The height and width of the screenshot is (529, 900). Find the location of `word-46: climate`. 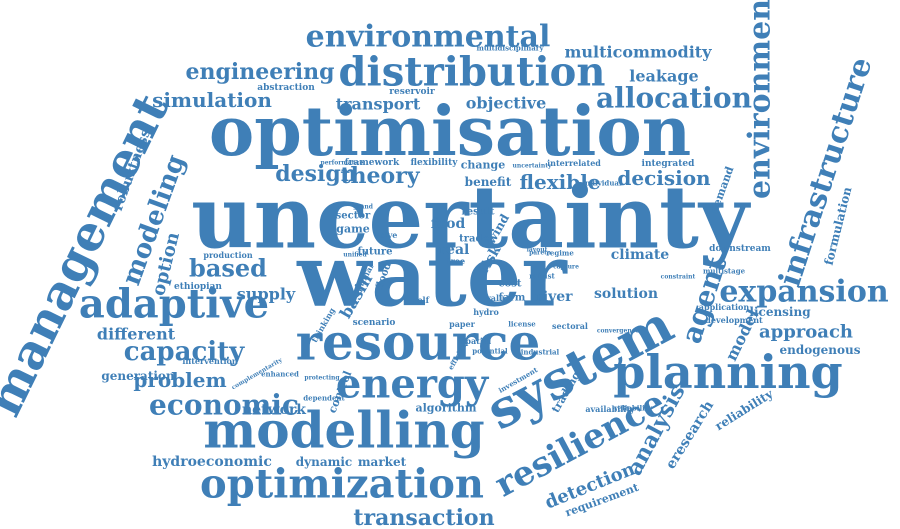

word-46: climate is located at coordinates (640, 255).